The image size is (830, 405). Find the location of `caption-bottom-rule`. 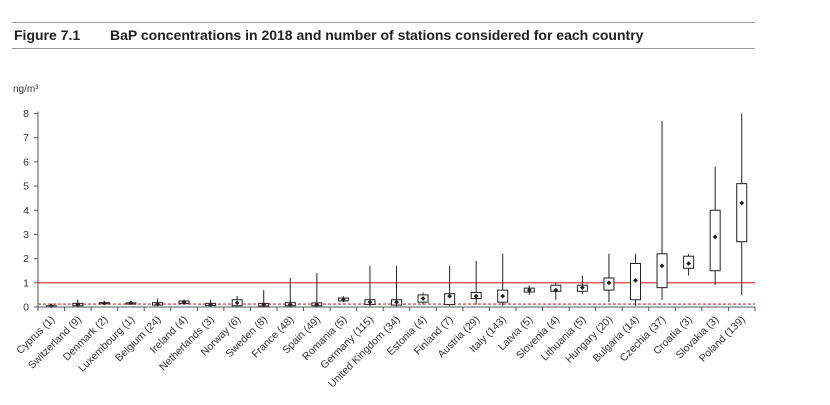

caption-bottom-rule is located at coordinates (383, 48).